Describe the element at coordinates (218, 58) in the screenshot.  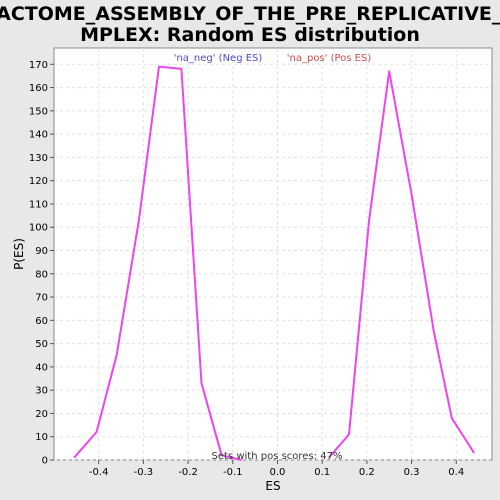
I see `legend-entry-neg: 'na_neg' (Neg ES)` at that location.